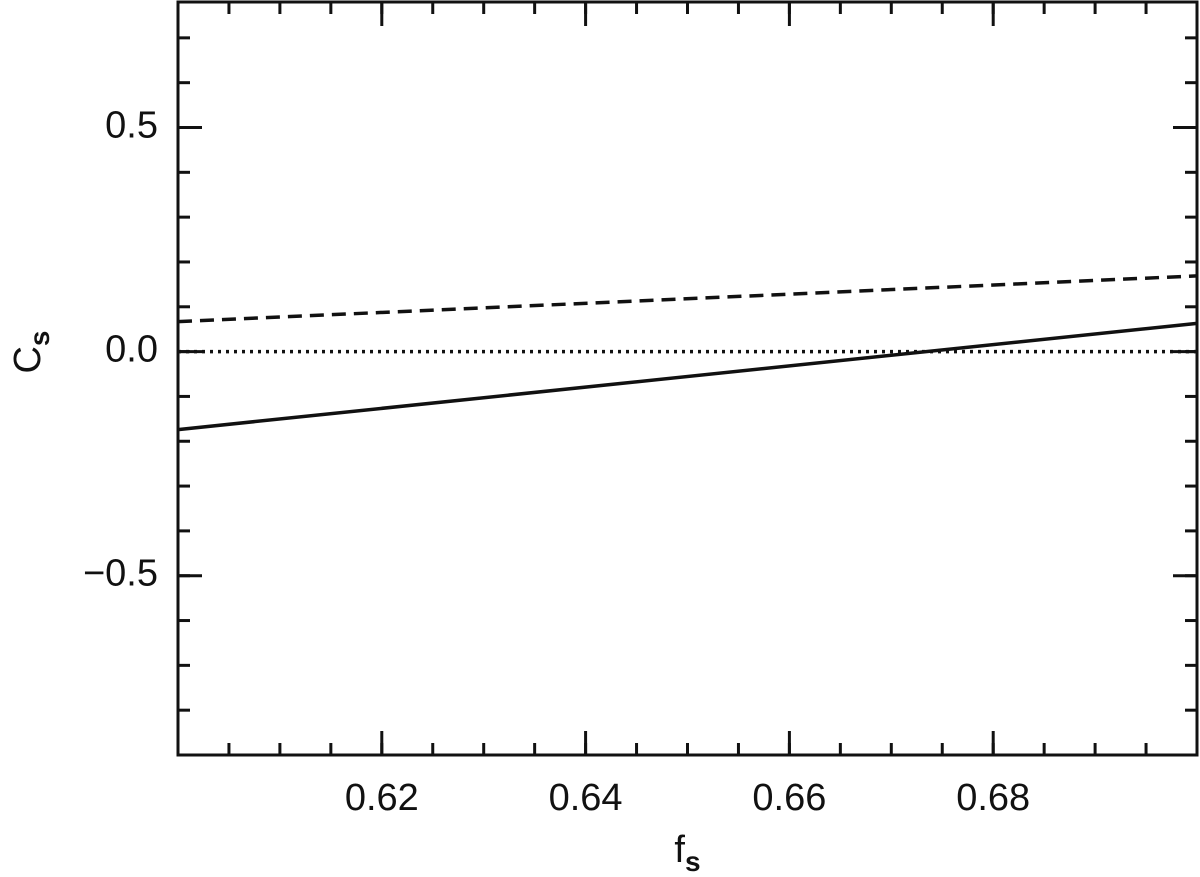 This screenshot has width=1200, height=877. I want to click on x-tick-label: 0.62, so click(382, 798).